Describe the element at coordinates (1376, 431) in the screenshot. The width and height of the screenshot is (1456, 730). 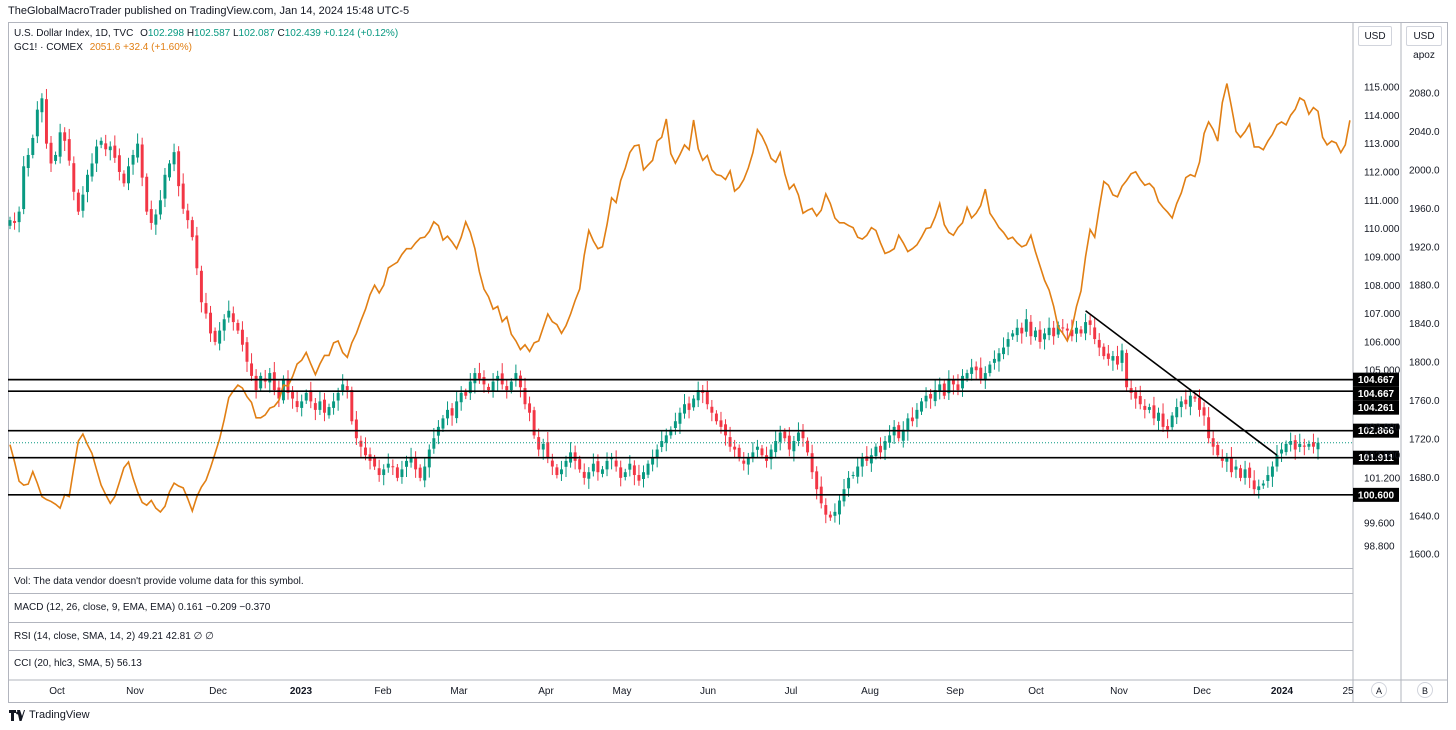
I see `level-label: 102.866` at that location.